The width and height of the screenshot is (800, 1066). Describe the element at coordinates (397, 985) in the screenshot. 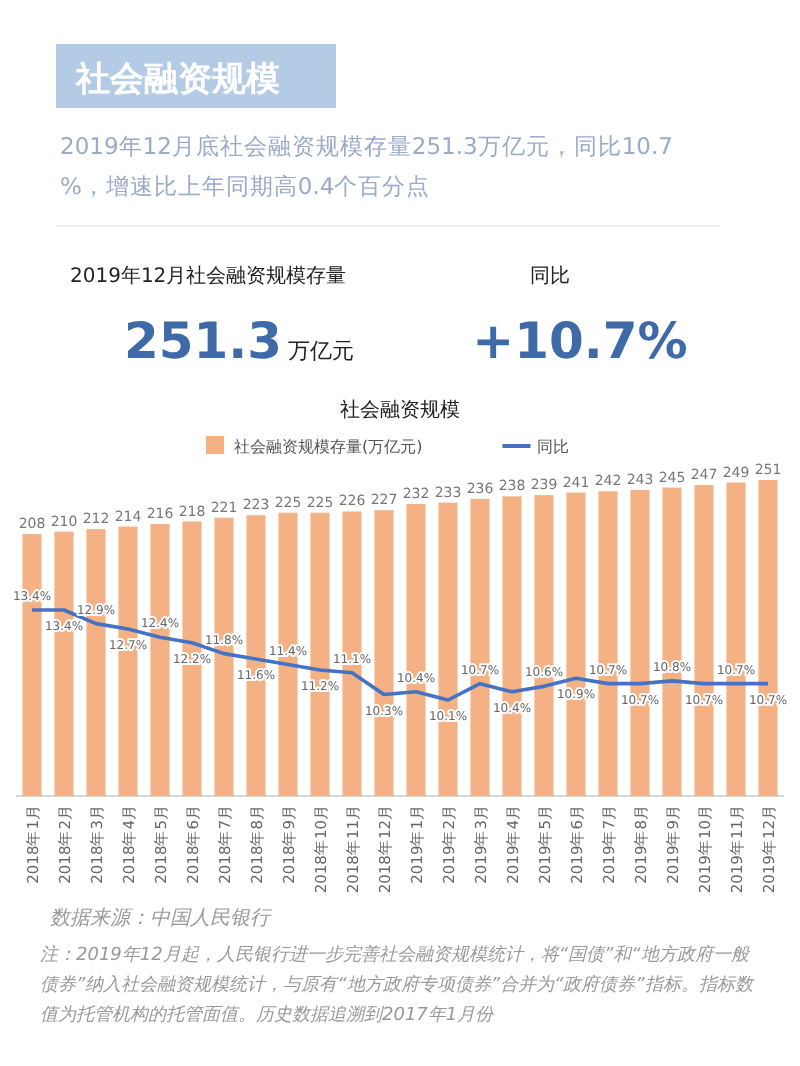

I see `text: 注：2019年12月起，人民银行进一步完善社会融资规模统计，将“国债”和“地方政府一般债券”纳入社会融资规模统计，与原有“地方政府专项债券”合并为“政府债券”指标。指标数值为托管机构的托管面值。历史数据追溯到2017年1月份` at that location.